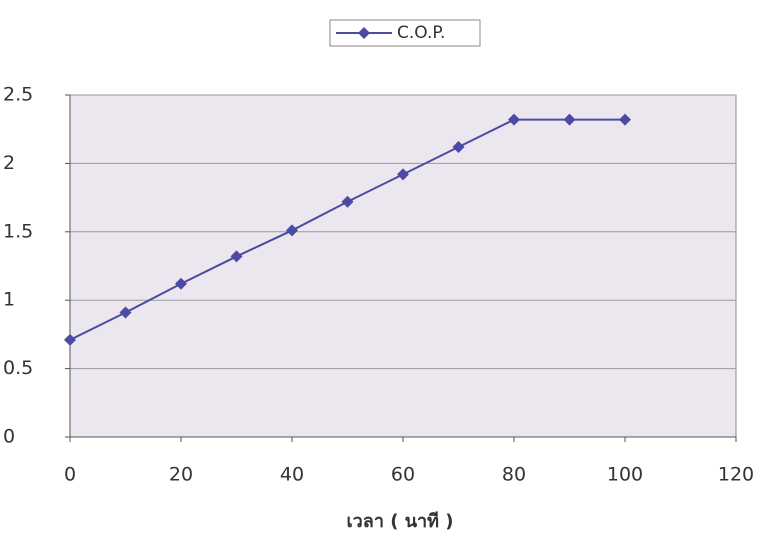 This screenshot has width=760, height=539. What do you see at coordinates (9, 437) in the screenshot?
I see `y-tick-label: 0` at bounding box center [9, 437].